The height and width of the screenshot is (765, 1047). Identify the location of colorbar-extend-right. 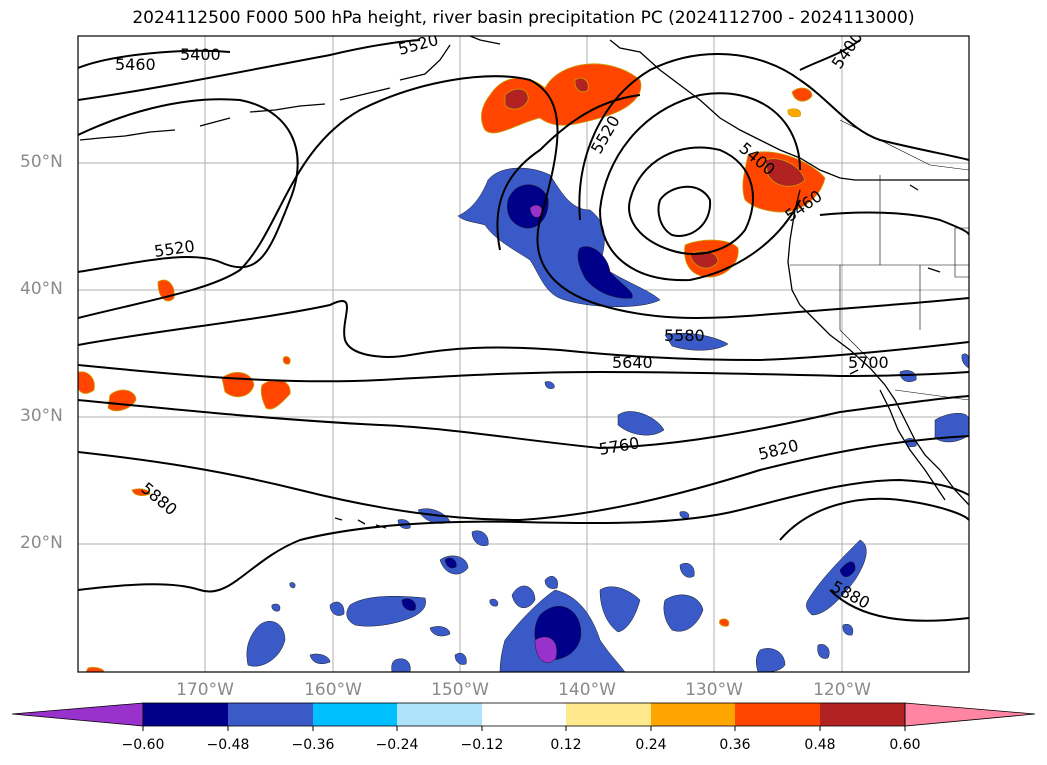
(970, 714).